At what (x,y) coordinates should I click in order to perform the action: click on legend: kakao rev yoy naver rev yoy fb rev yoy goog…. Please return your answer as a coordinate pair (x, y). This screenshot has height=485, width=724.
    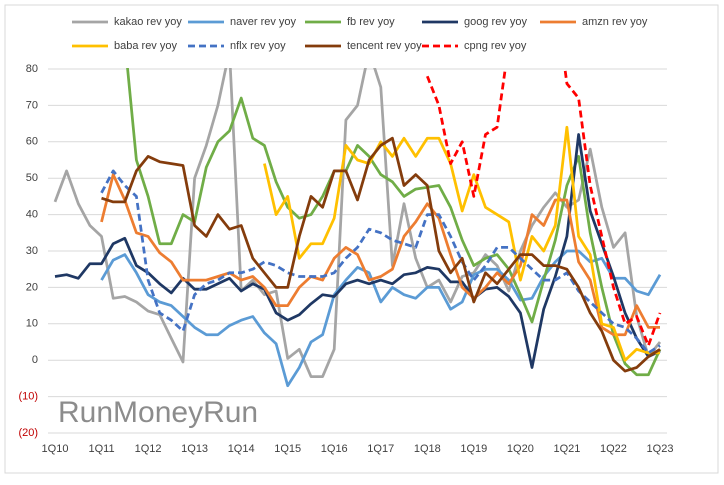
    Looking at the image, I should click on (360, 34).